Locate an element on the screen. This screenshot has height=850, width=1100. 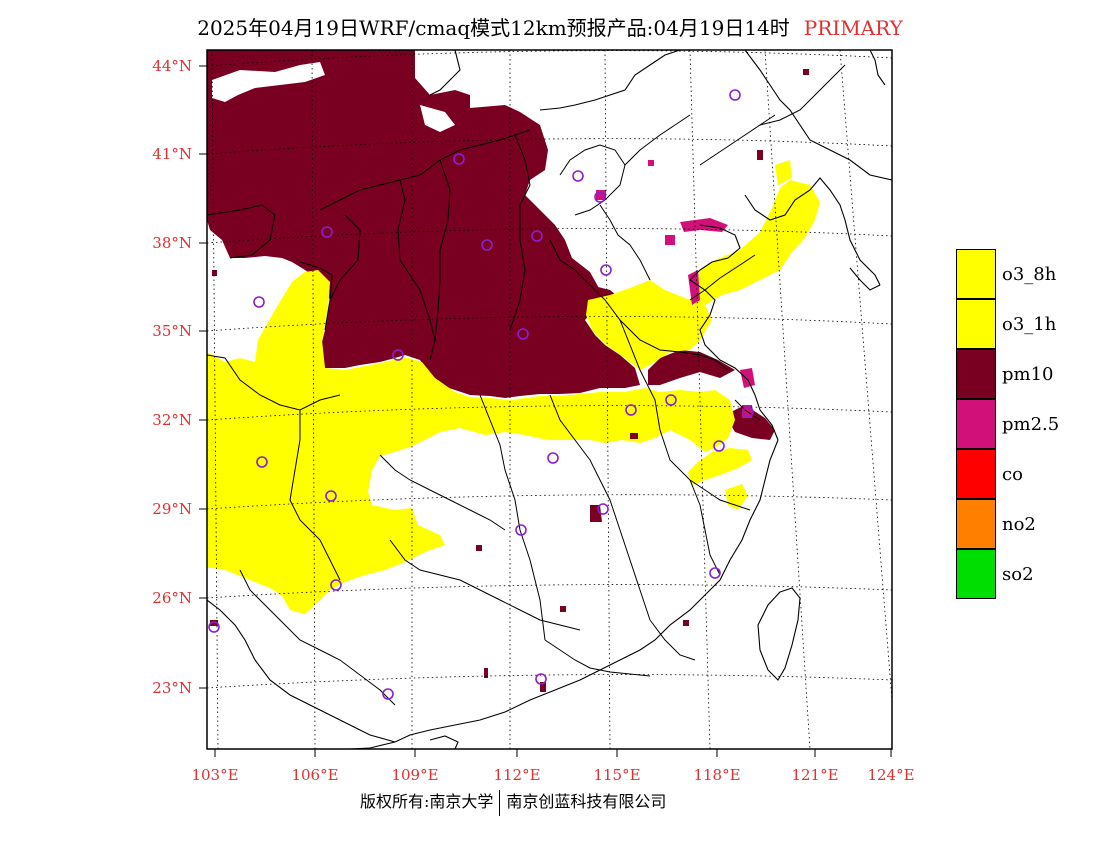
taiwan-outline is located at coordinates (779, 634).